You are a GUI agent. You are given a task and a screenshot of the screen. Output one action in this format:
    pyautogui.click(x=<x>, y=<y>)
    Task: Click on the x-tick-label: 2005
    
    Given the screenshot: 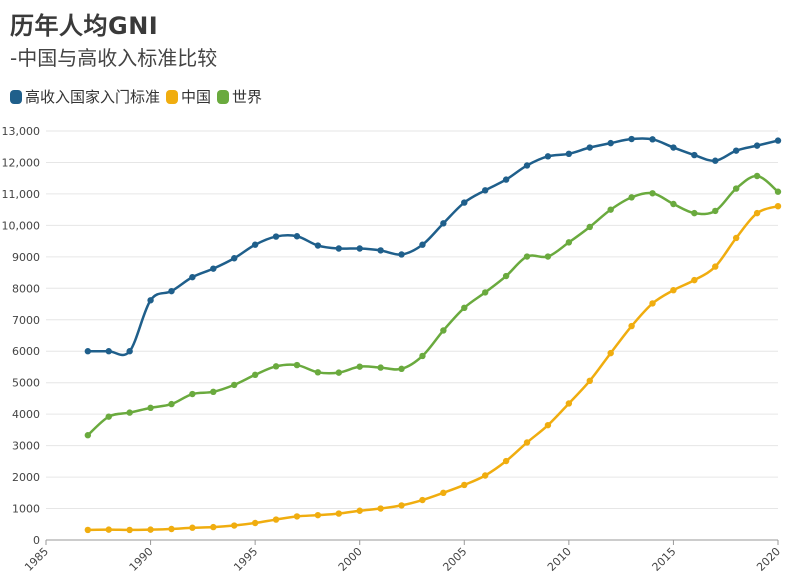 What is the action you would take?
    pyautogui.click(x=454, y=559)
    